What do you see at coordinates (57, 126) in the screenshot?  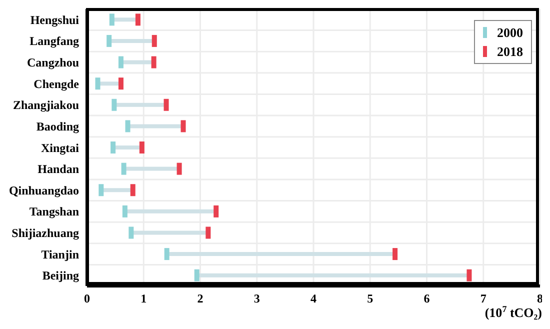 I see `y-tick-label: Baoding` at bounding box center [57, 126].